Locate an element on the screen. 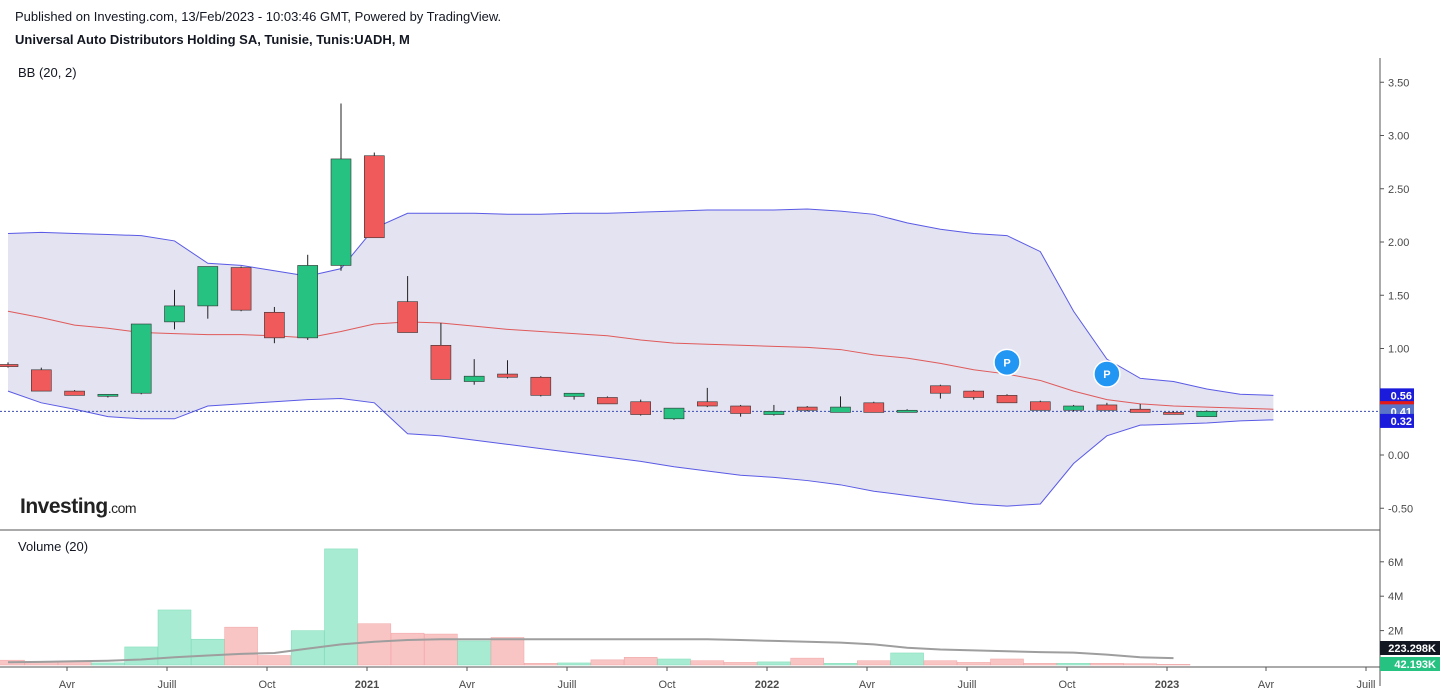 Image resolution: width=1448 pixels, height=696 pixels. price-tick-label: 2.50 is located at coordinates (1398, 190).